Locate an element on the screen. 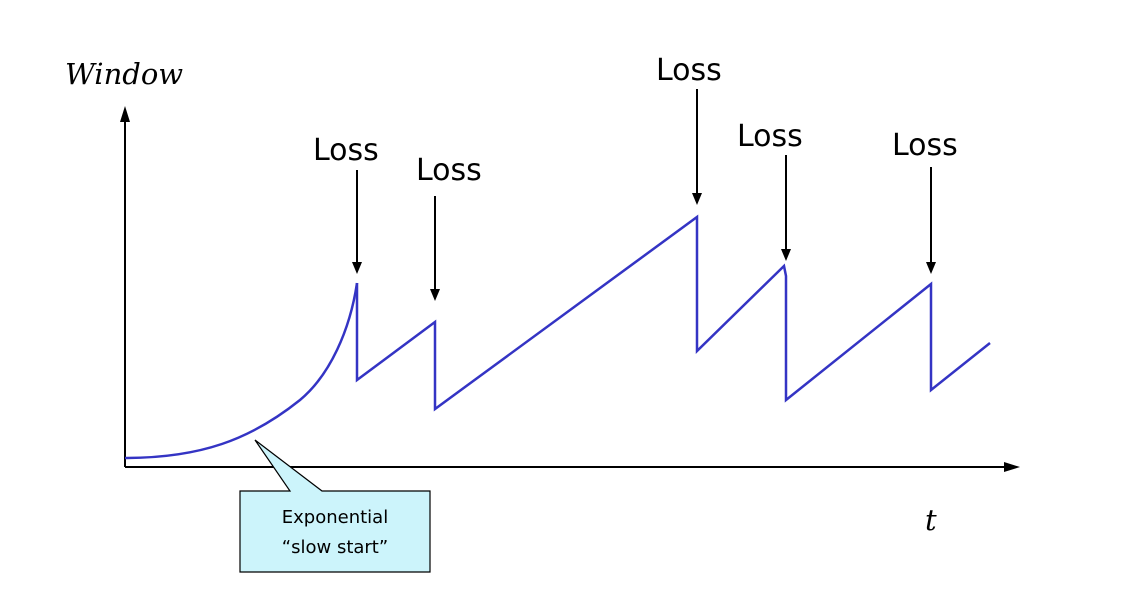  callout-line-2: “slow start” is located at coordinates (335, 547).